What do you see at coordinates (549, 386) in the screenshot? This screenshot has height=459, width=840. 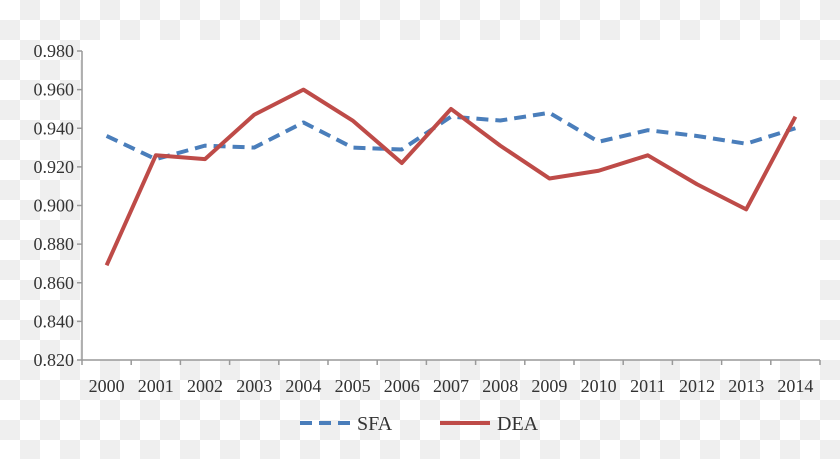 I see `x-tick-label: 2009` at bounding box center [549, 386].